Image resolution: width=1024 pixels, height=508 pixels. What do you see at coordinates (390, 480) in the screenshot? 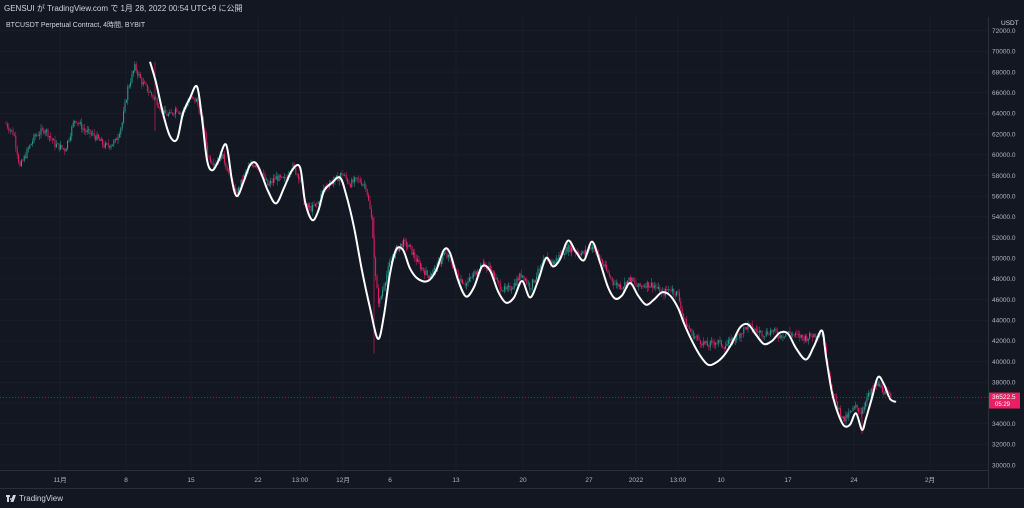
I see `time-tick-label: 6` at bounding box center [390, 480].